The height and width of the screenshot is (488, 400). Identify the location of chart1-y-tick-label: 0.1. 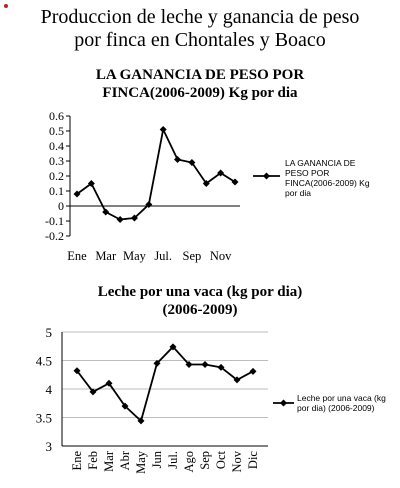
(56, 191).